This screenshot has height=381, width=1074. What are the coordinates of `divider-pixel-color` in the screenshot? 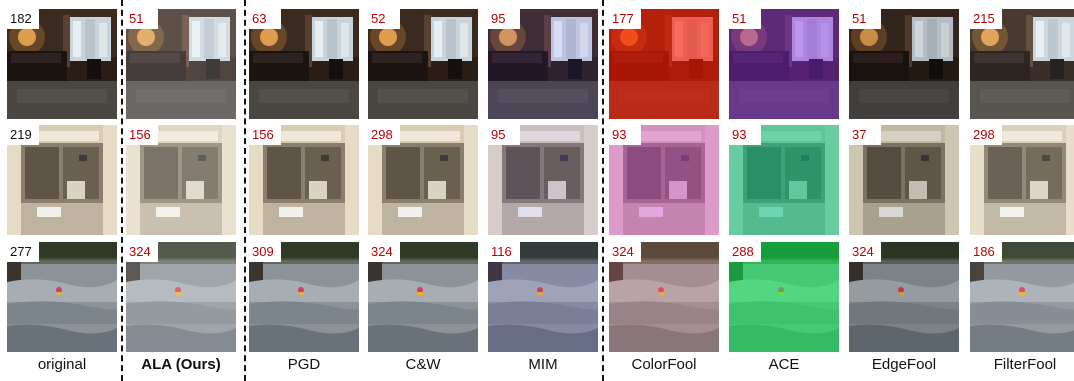 It's located at (603, 190).